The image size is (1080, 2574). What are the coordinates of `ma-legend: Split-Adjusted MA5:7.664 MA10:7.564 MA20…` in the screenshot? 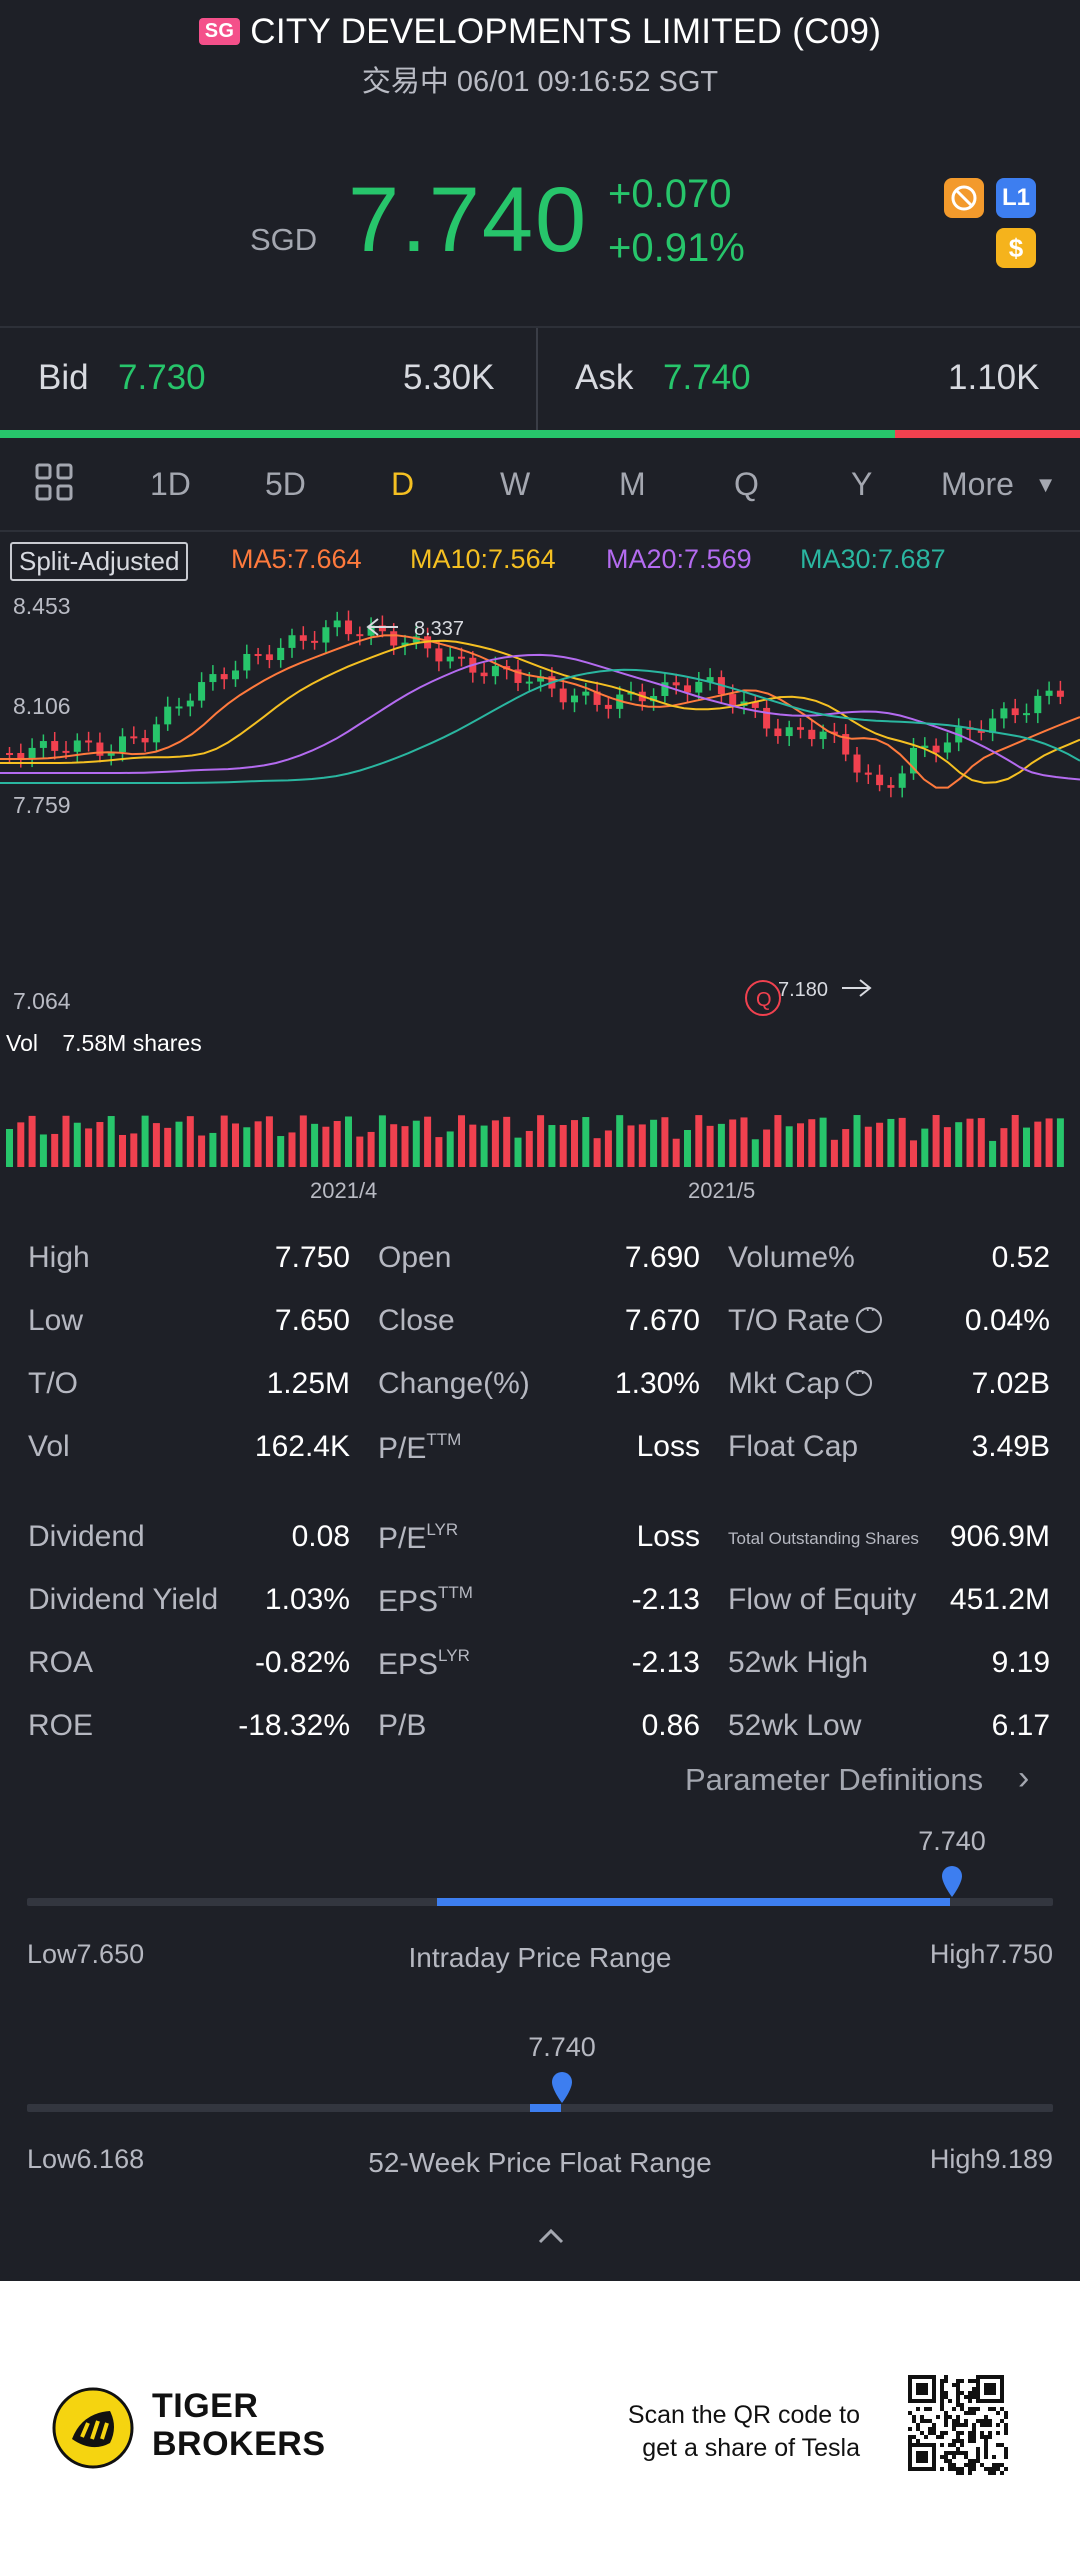 It's located at (540, 560).